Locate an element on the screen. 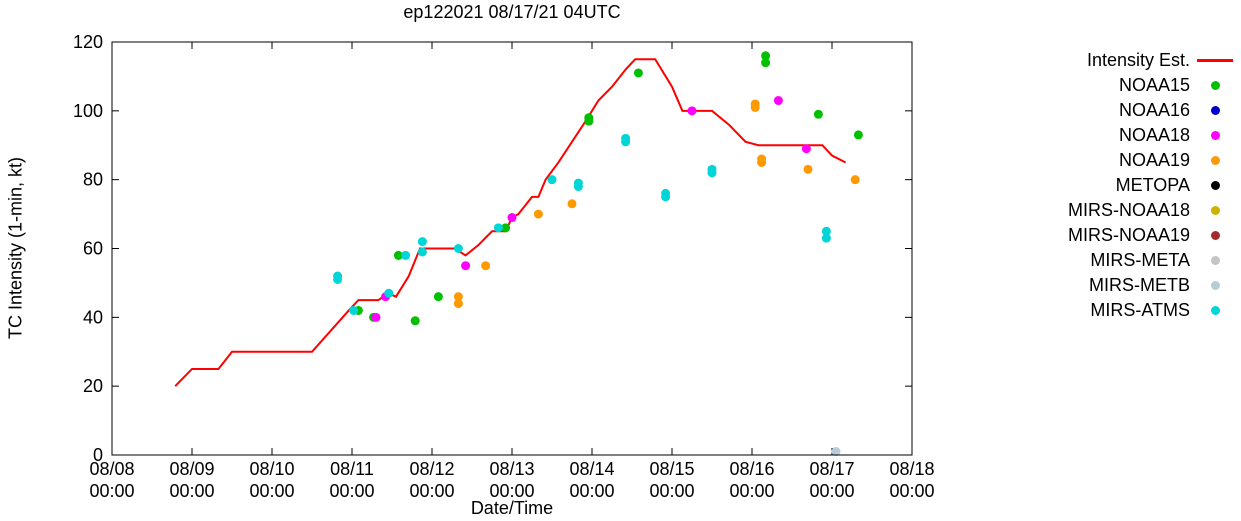 This screenshot has height=521, width=1241. legend-label: NOAA16 is located at coordinates (1154, 110).